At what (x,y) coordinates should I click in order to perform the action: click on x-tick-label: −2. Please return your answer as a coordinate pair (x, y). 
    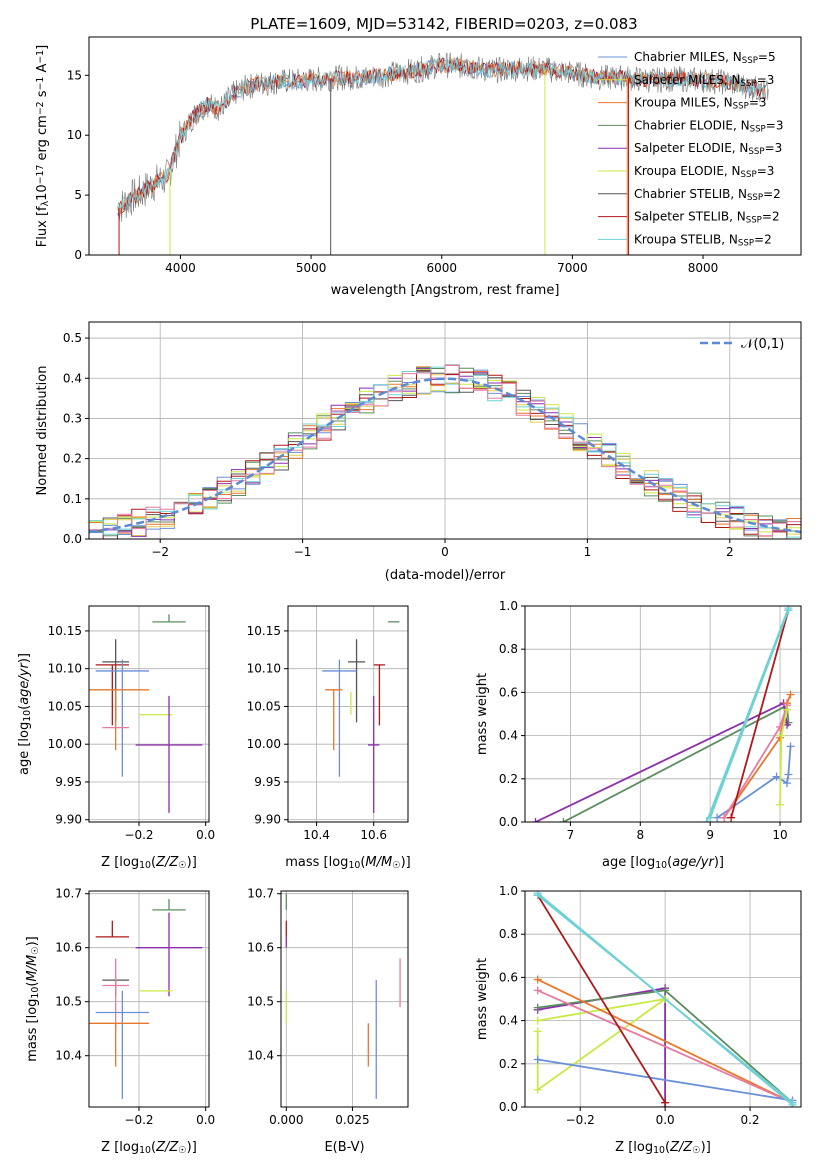
    Looking at the image, I should click on (160, 552).